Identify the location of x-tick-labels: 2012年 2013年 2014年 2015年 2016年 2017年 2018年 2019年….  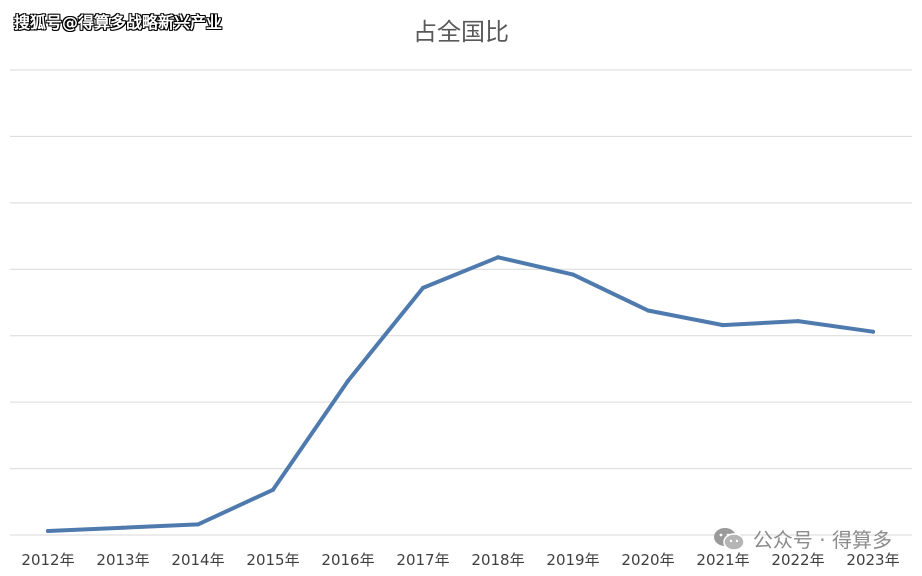
(460, 560).